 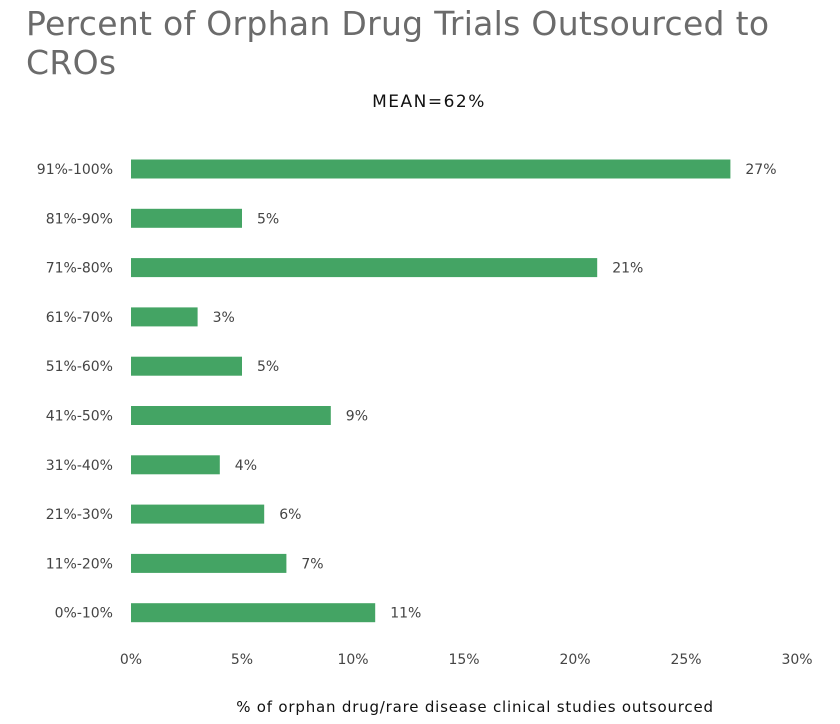 What do you see at coordinates (79, 367) in the screenshot?
I see `category-label: 51%-60%` at bounding box center [79, 367].